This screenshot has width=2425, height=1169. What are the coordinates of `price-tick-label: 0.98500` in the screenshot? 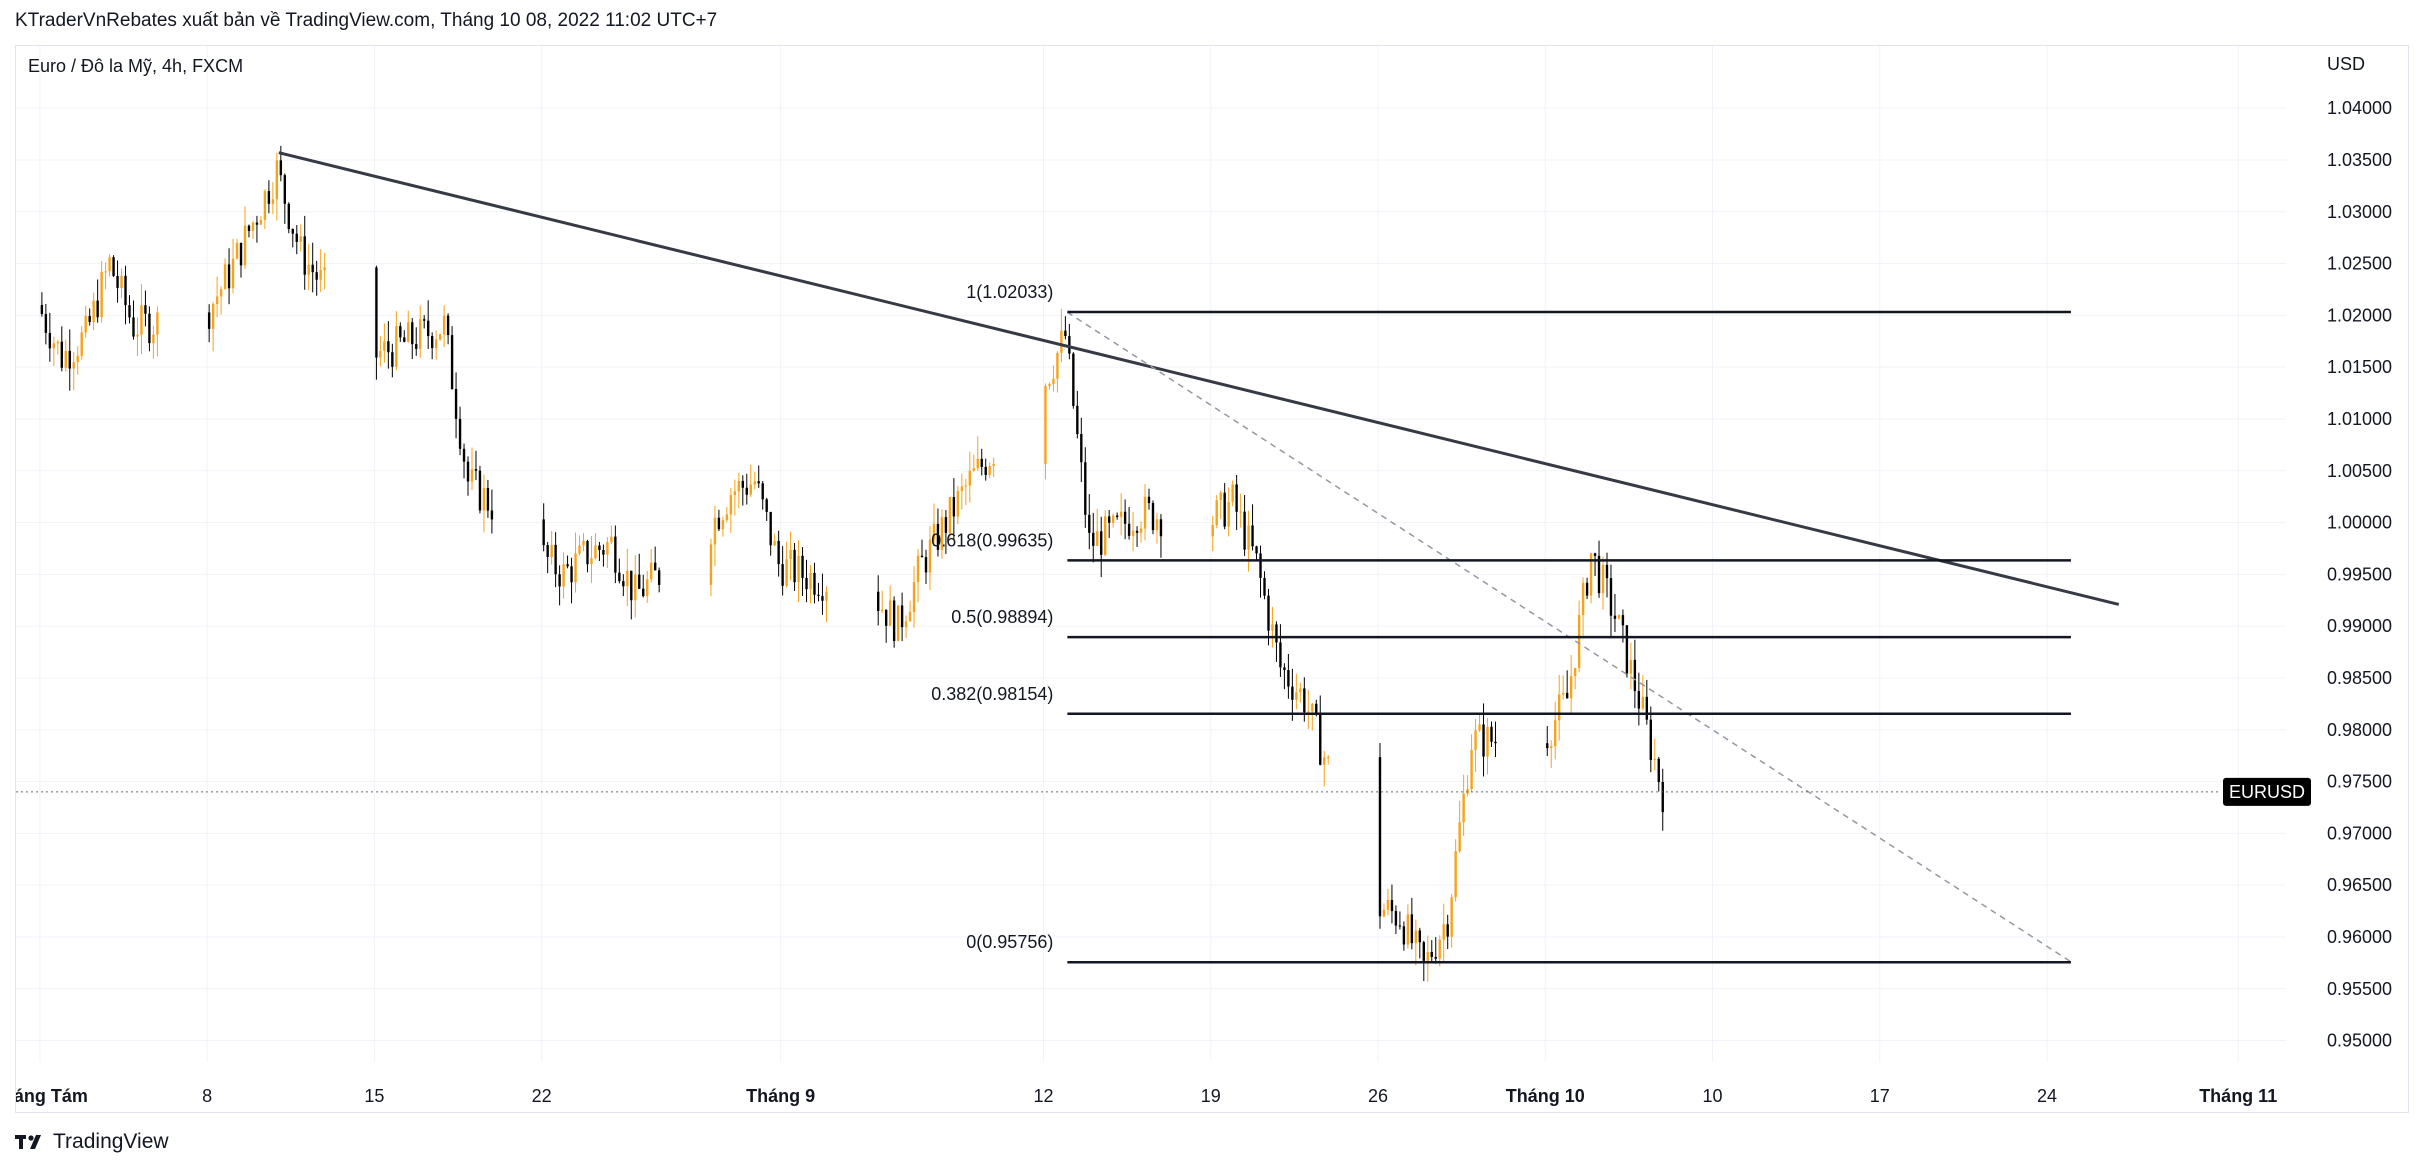 It's located at (2359, 678).